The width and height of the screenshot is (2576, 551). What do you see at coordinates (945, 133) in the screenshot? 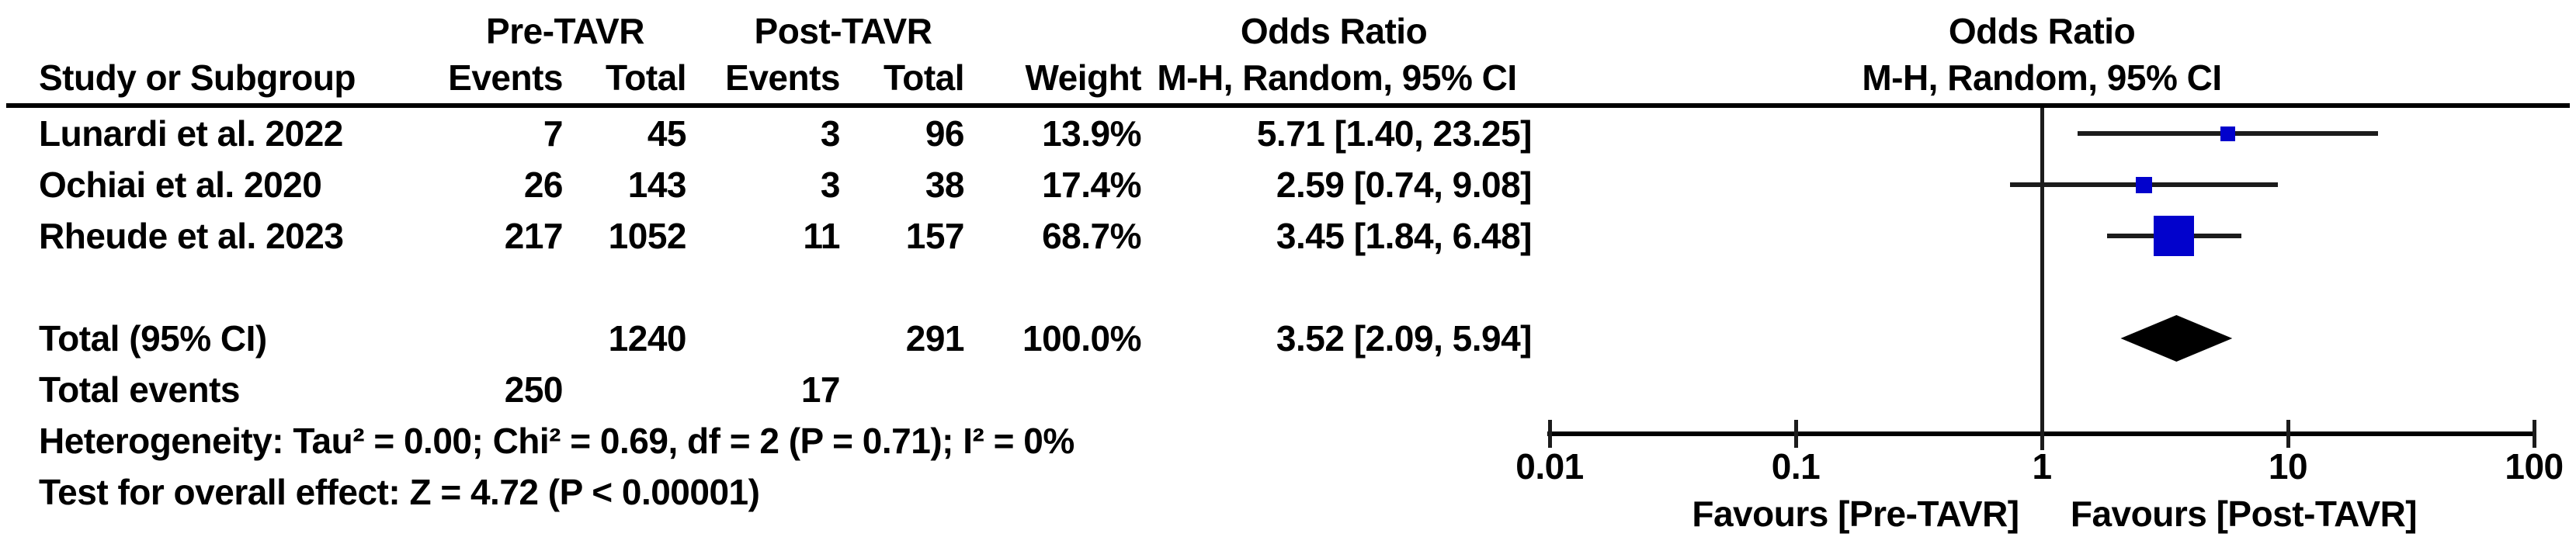
I see `cell-total2: 96` at bounding box center [945, 133].